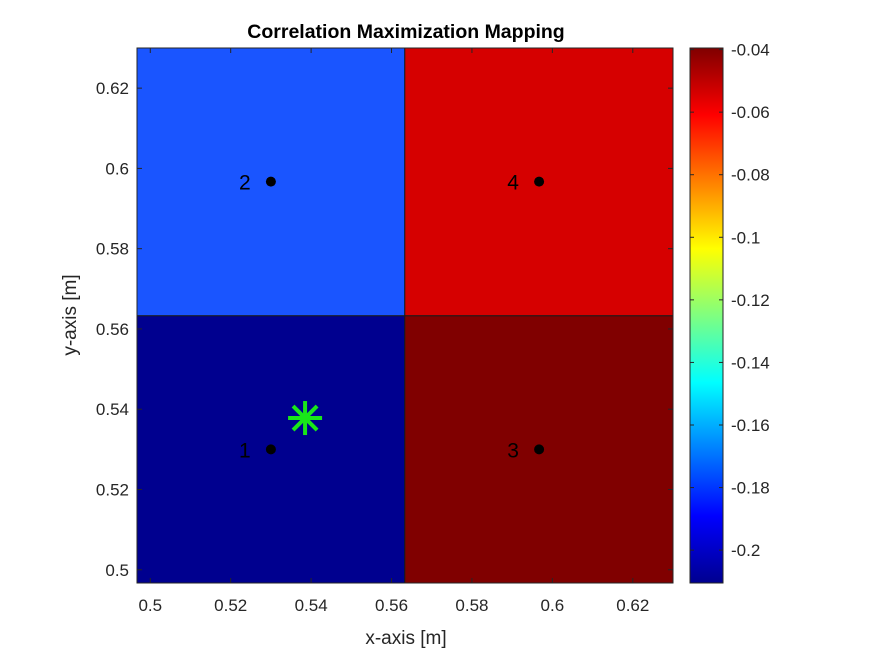  Describe the element at coordinates (70, 314) in the screenshot. I see `y-axis-label: y-axis [m]` at that location.